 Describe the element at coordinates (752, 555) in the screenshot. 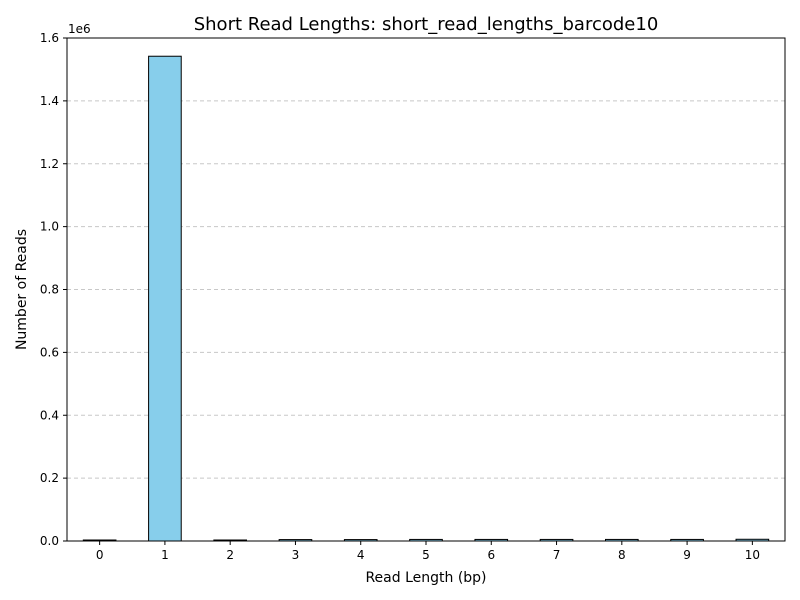

I see `x-tick-label-10: 10` at that location.